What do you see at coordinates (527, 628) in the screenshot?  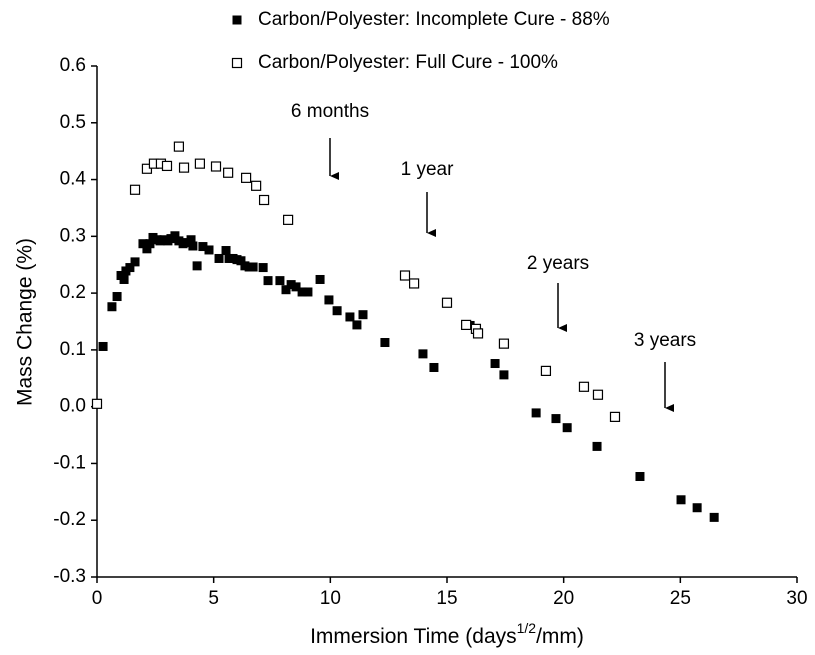 I see `x-axis-label-sup: 1/2` at bounding box center [527, 628].